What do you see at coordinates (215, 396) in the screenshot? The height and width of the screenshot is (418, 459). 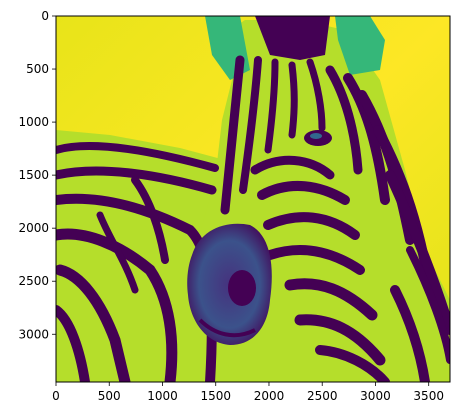 I see `x-tick-label: 1500` at bounding box center [215, 396].